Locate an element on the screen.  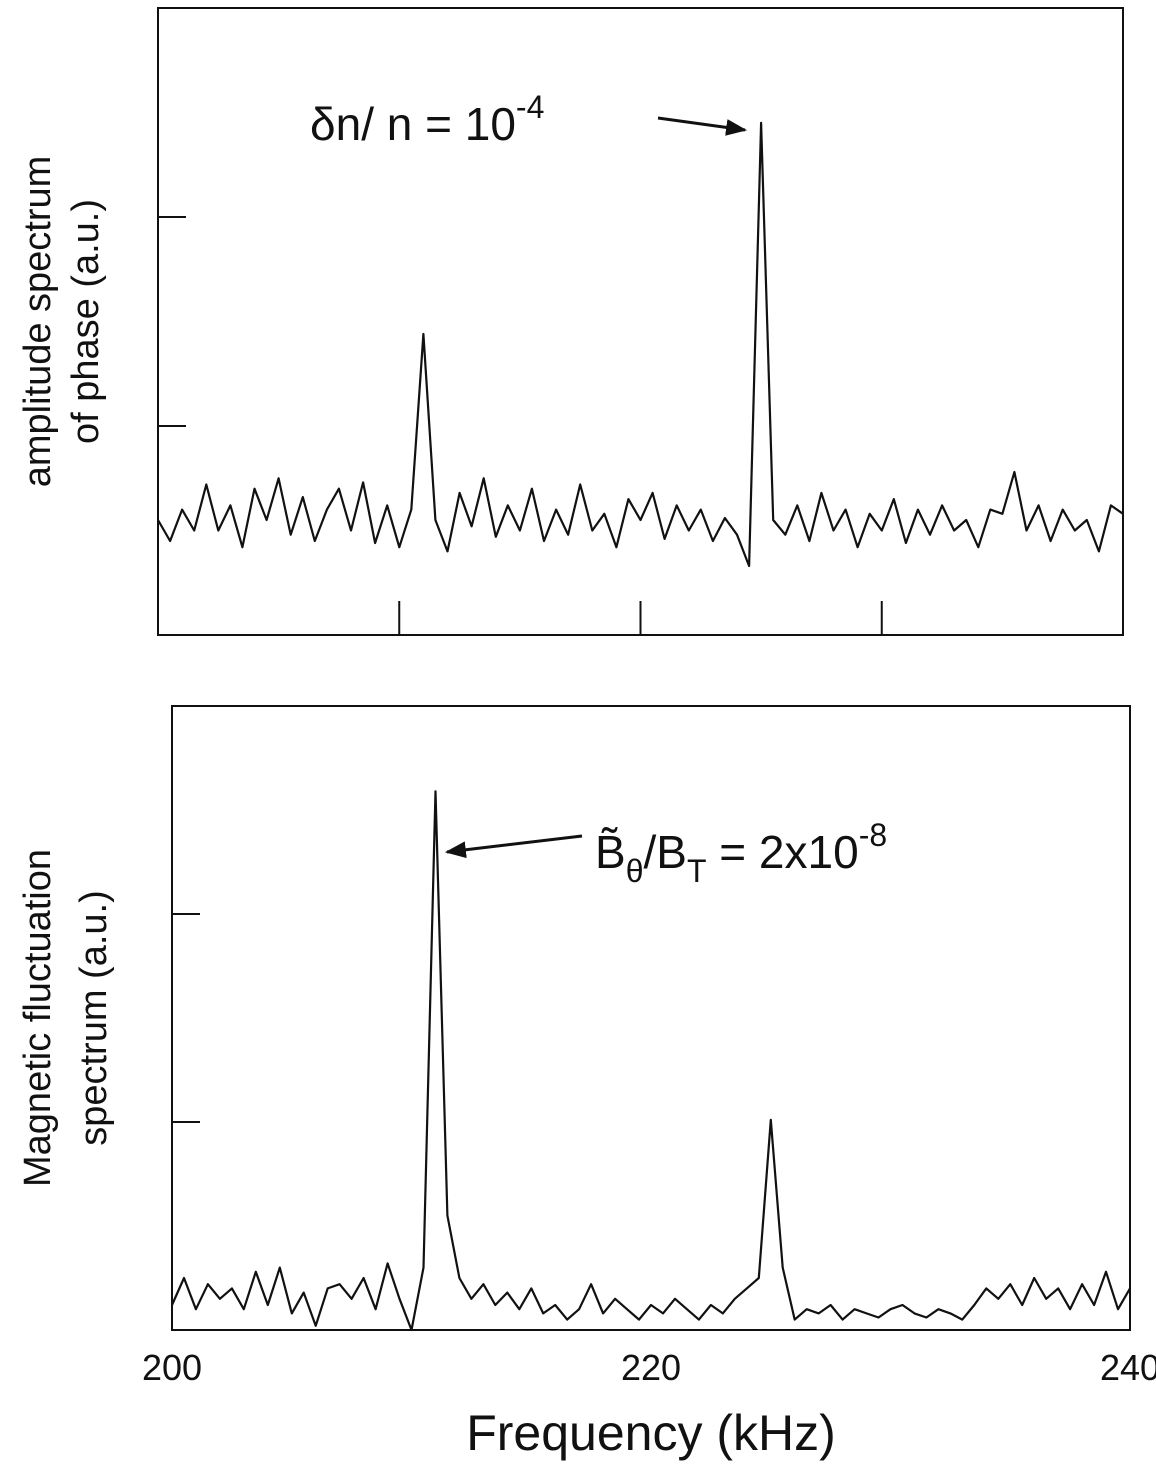
y-axis-label: of phase (a.u.) is located at coordinates (86, 321).